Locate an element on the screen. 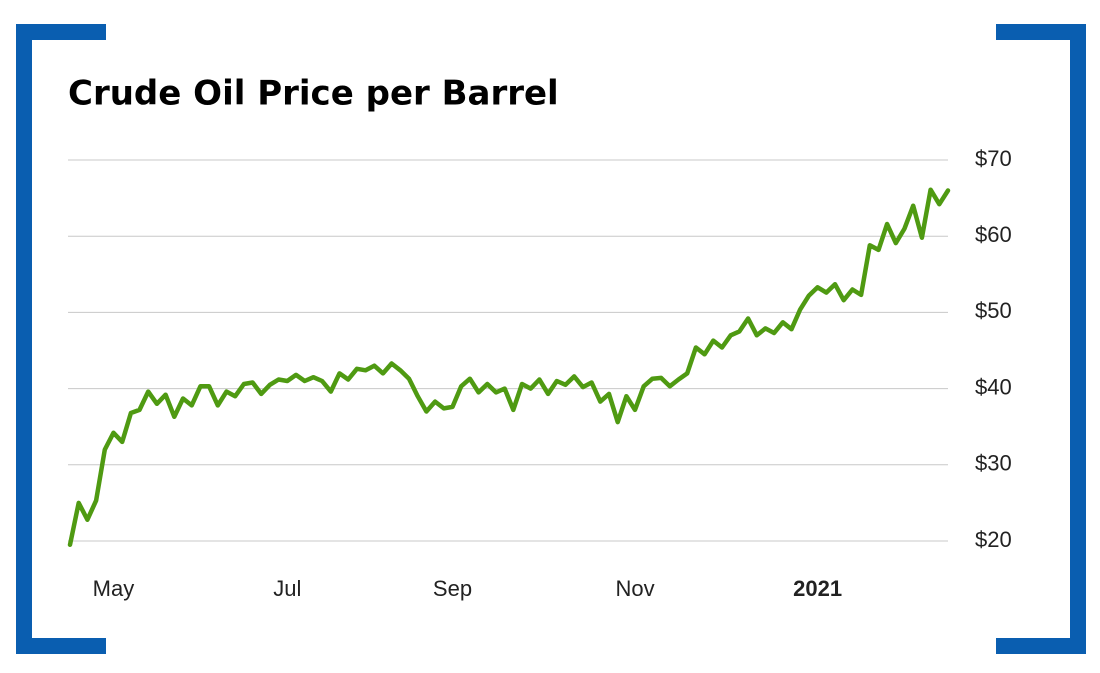 The width and height of the screenshot is (1100, 673). y-tick-label: $20 is located at coordinates (993, 539).